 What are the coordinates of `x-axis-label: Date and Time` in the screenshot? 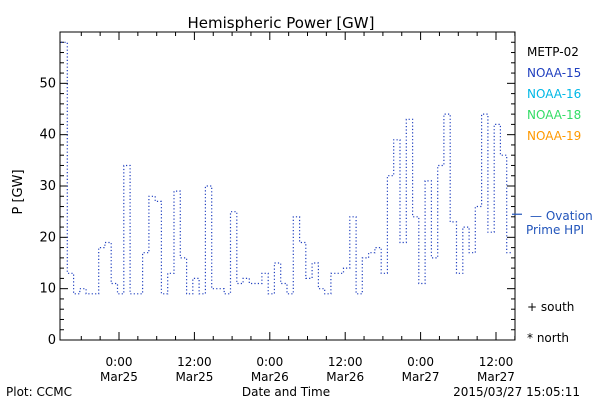 It's located at (286, 392).